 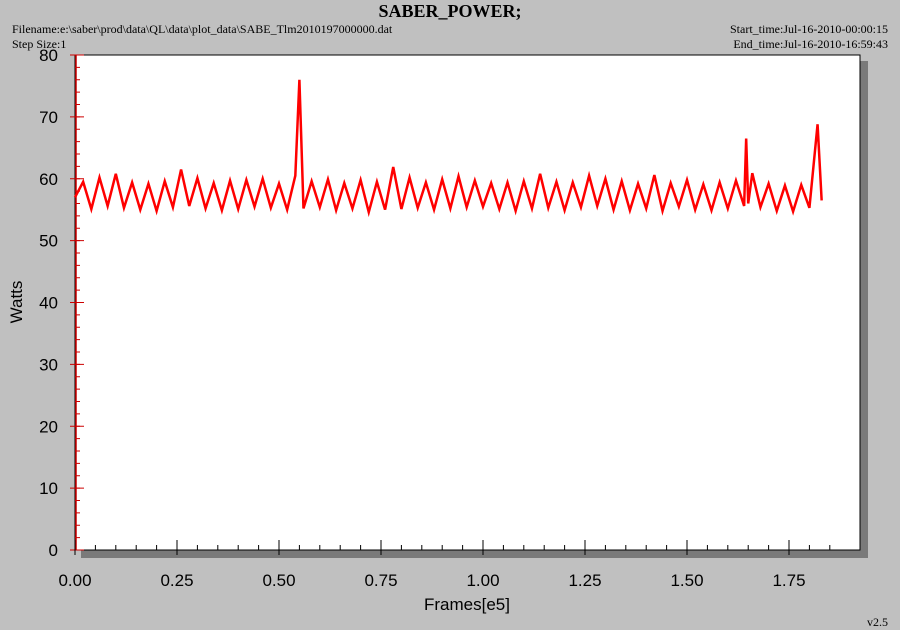 I want to click on x-tick-label: 1.25, so click(x=584, y=580).